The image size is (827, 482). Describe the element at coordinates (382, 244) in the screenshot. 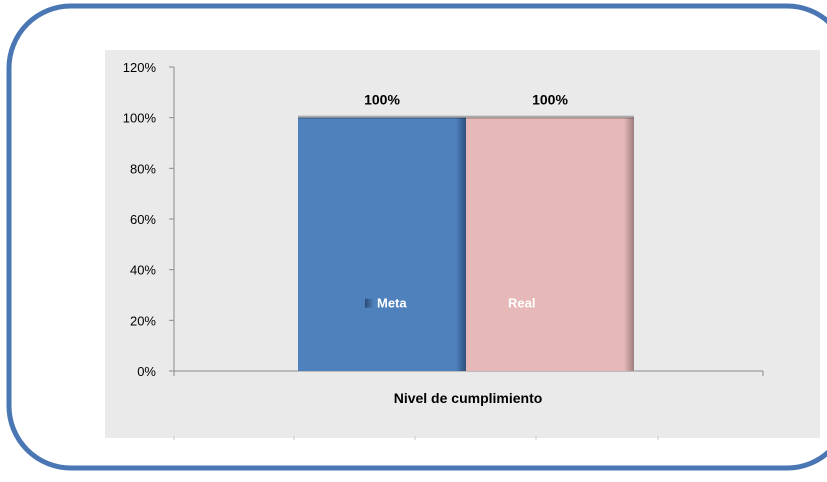

I see `bar-meta` at that location.